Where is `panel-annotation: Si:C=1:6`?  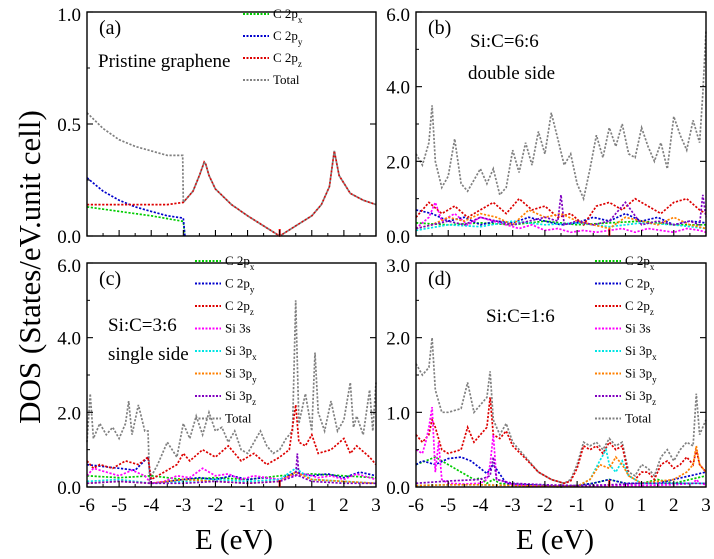 panel-annotation: Si:C=1:6 is located at coordinates (520, 316).